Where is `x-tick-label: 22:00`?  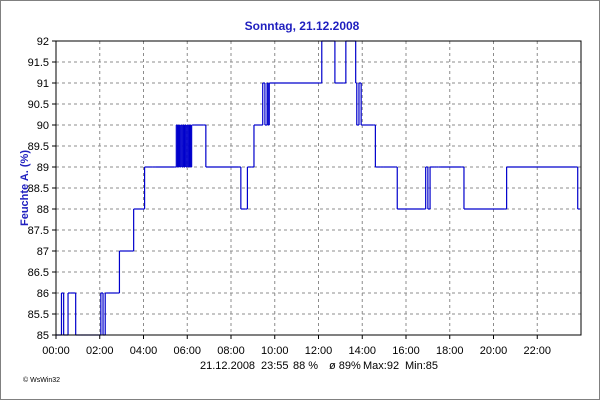 x-tick-label: 22:00 is located at coordinates (537, 351).